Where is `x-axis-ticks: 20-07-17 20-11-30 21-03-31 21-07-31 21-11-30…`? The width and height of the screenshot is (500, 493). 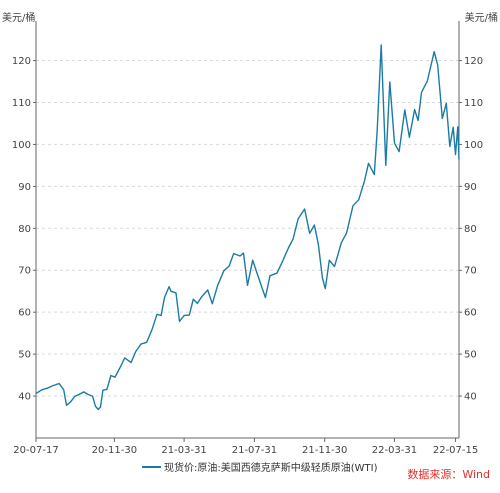
x-axis-ticks: 20-07-17 20-11-30 21-03-31 21-07-31 21-11-30… is located at coordinates (245, 447).